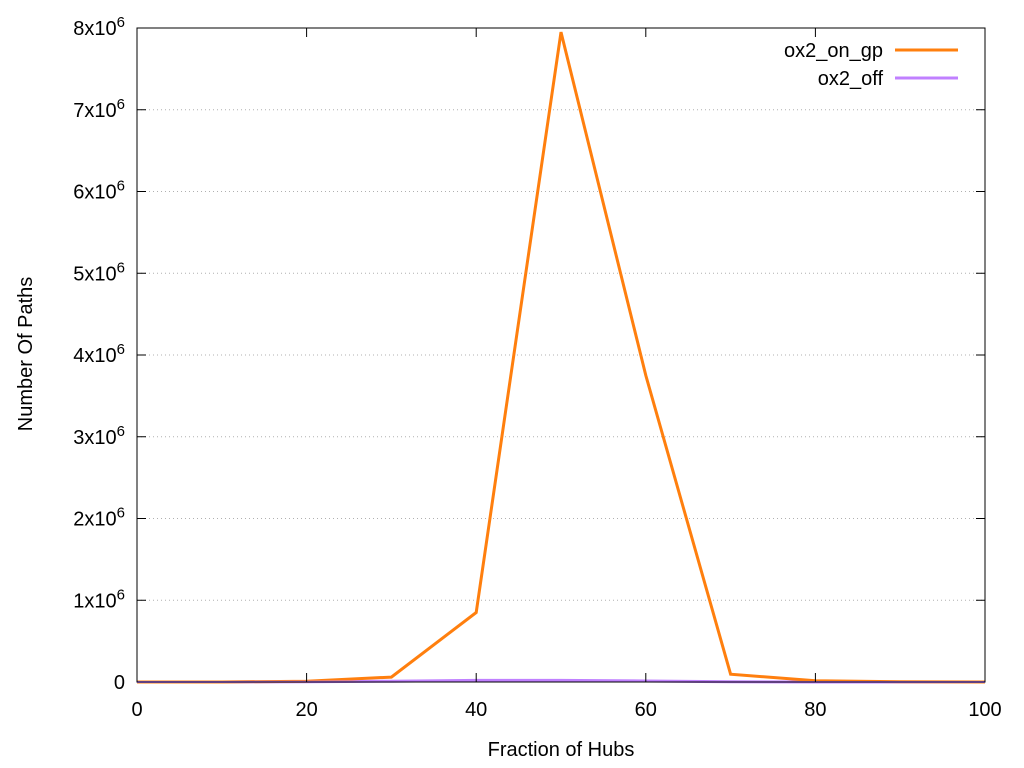 The image size is (1024, 768). What do you see at coordinates (26, 354) in the screenshot?
I see `y-axis-label: Number Of Paths` at bounding box center [26, 354].